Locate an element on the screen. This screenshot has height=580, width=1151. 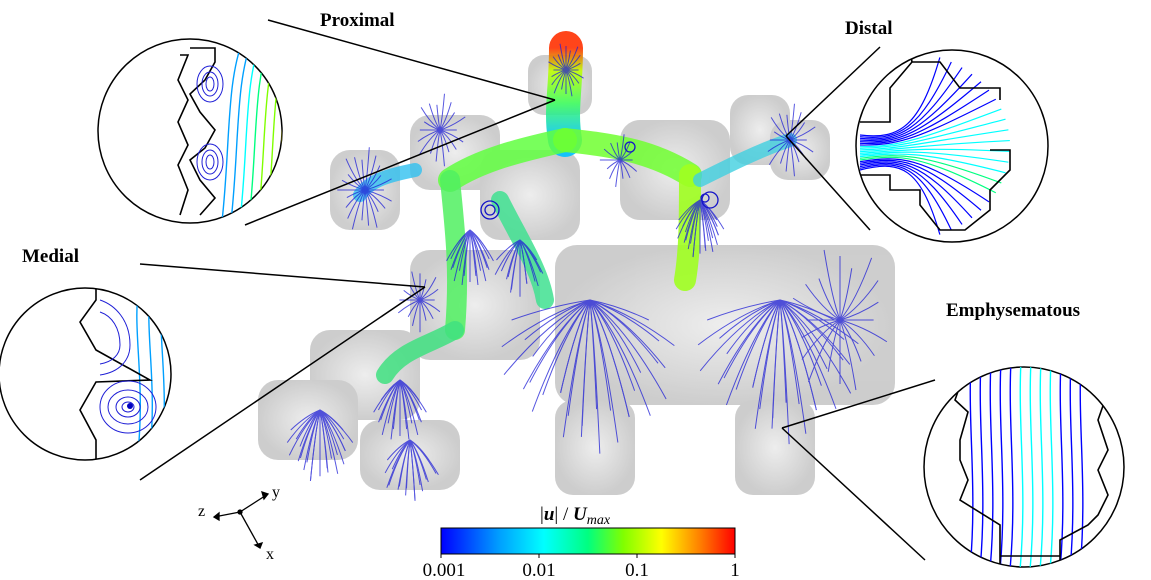
distal-label: Distal is located at coordinates (869, 28).